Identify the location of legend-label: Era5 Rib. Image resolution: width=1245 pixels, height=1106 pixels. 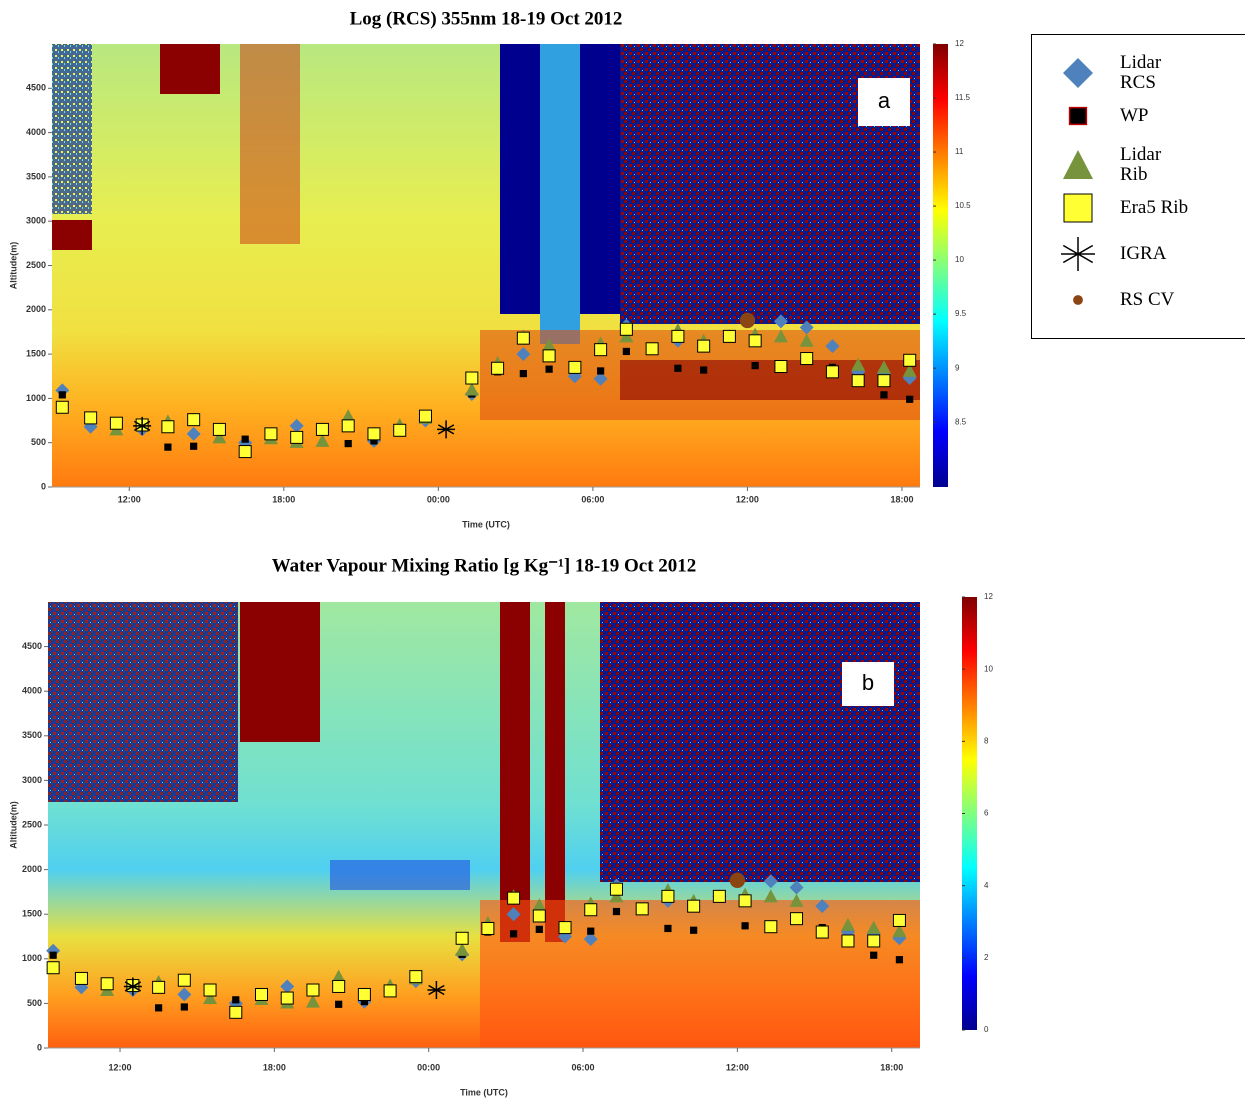
(1154, 207).